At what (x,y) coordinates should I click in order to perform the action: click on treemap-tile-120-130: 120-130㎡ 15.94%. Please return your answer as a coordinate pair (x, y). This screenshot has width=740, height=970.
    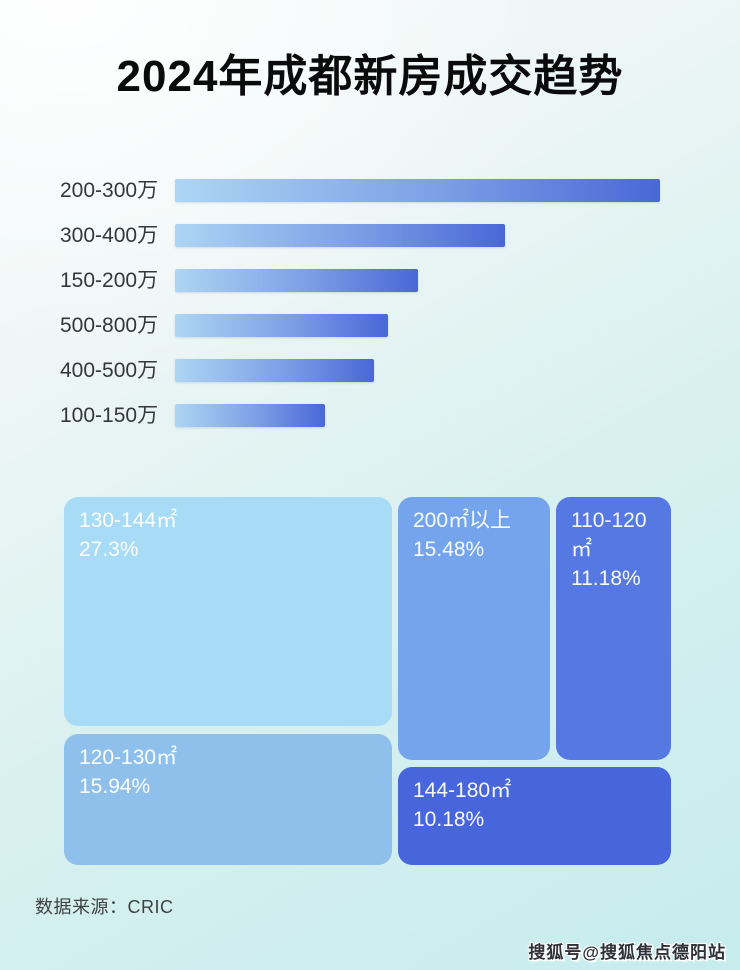
    Looking at the image, I should click on (228, 799).